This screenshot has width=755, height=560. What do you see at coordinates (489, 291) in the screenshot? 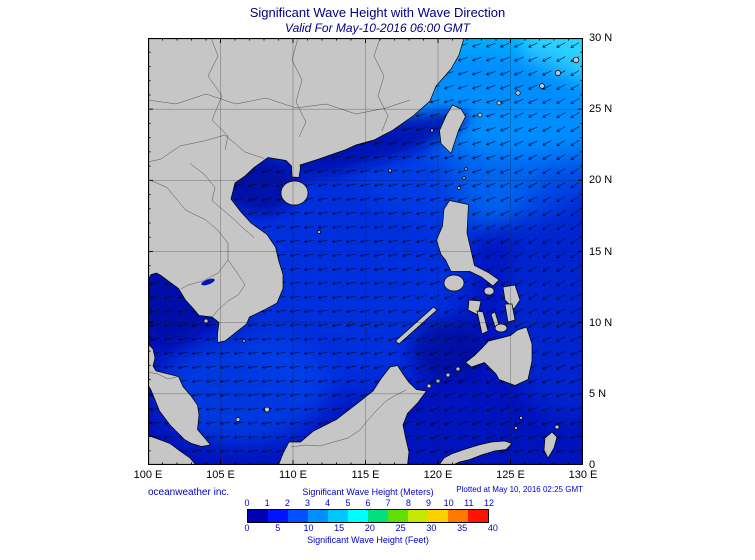
I see `island-masbate` at bounding box center [489, 291].